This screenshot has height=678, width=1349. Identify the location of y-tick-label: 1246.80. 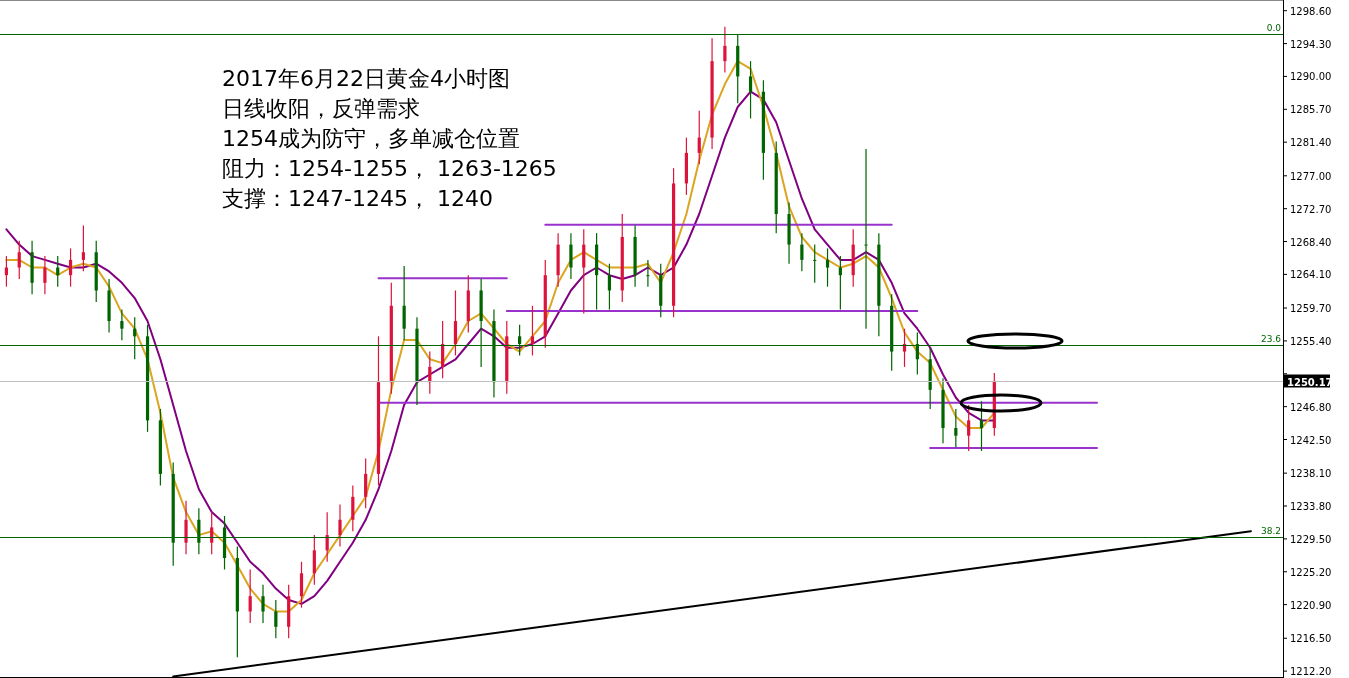
(1311, 407).